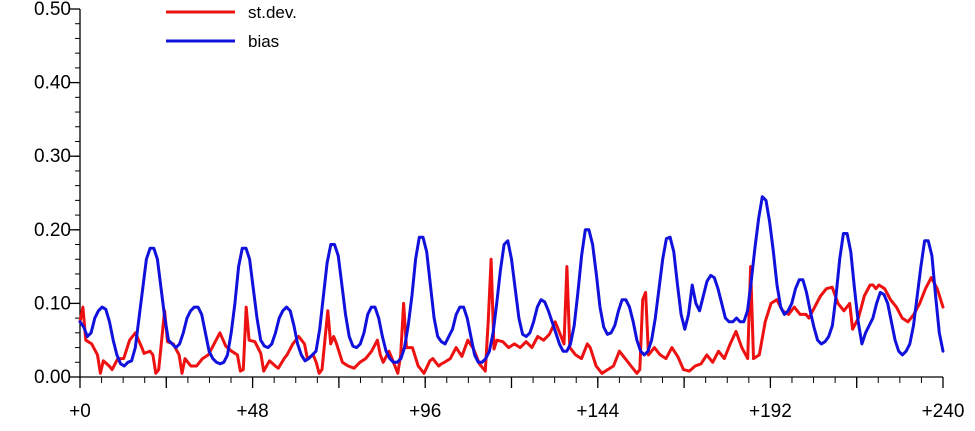 This screenshot has height=431, width=975. What do you see at coordinates (52, 303) in the screenshot?
I see `y-tick-label: 0.10` at bounding box center [52, 303].